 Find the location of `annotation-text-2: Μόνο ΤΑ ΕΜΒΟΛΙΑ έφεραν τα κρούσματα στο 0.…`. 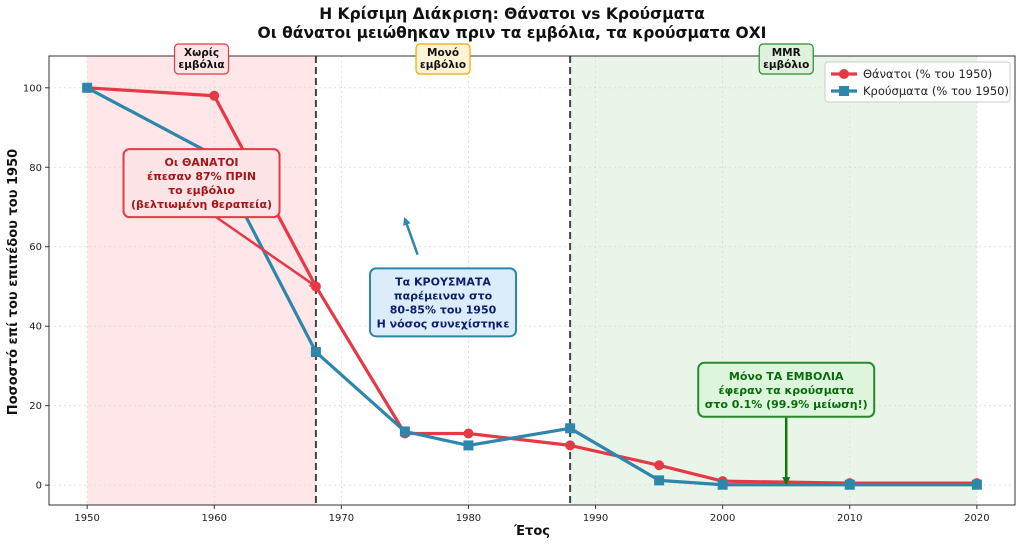

annotation-text-2: Μόνο ΤΑ ΕΜΒΟΛΙΑ έφεραν τα κρούσματα στο 0.… is located at coordinates (786, 390).